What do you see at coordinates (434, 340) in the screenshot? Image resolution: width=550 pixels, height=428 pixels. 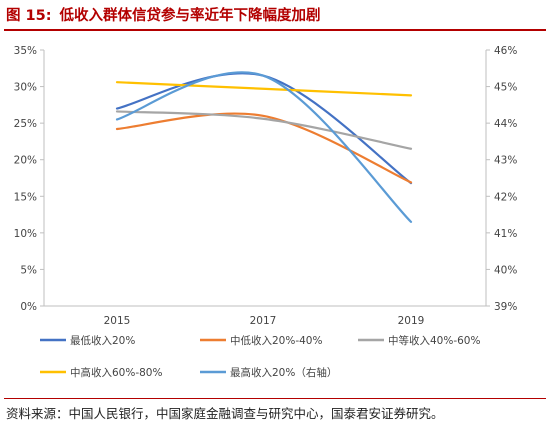 I see `legend-label-3: 中等收入40%-60%` at bounding box center [434, 340].